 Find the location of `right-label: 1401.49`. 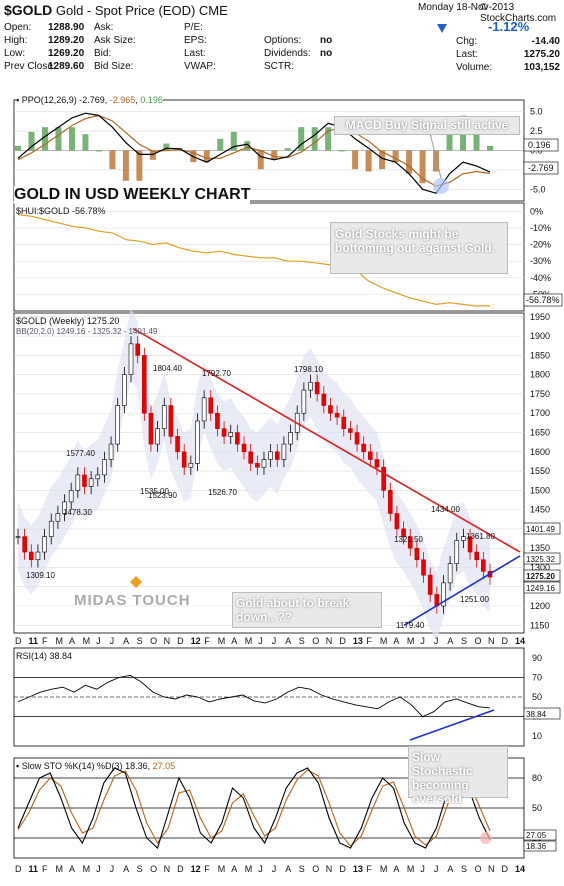

right-label: 1401.49 is located at coordinates (540, 529).